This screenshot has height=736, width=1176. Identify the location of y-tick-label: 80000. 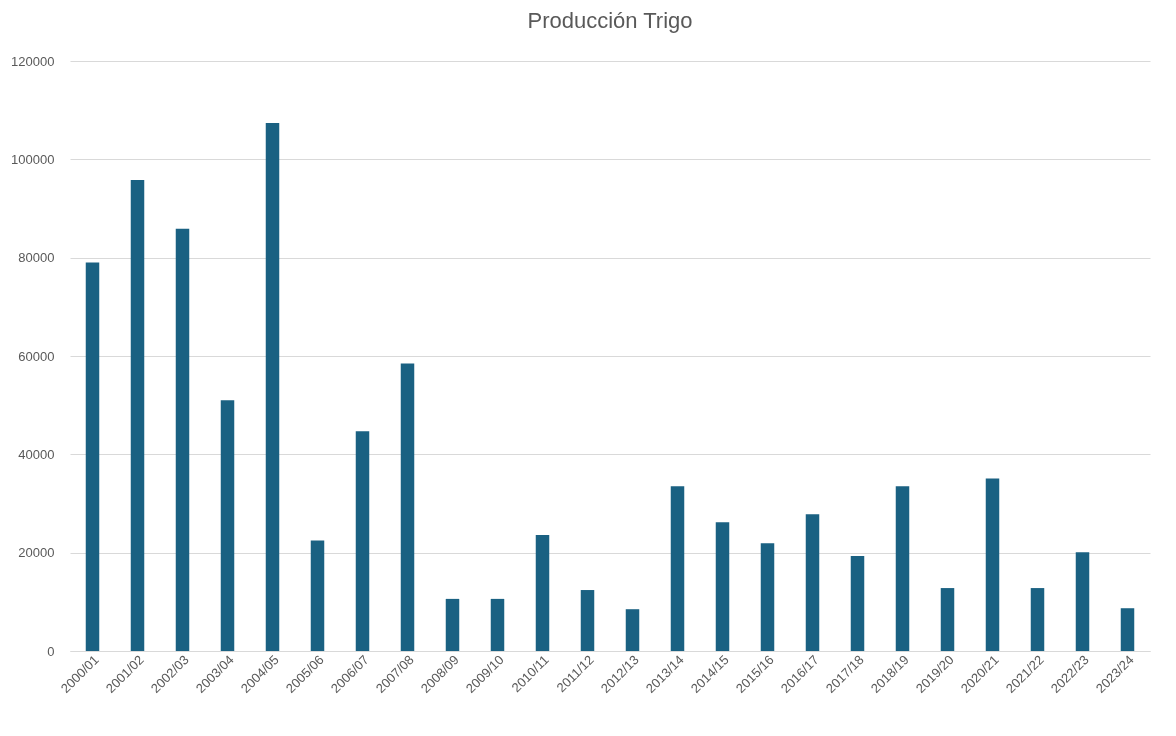
(36, 258).